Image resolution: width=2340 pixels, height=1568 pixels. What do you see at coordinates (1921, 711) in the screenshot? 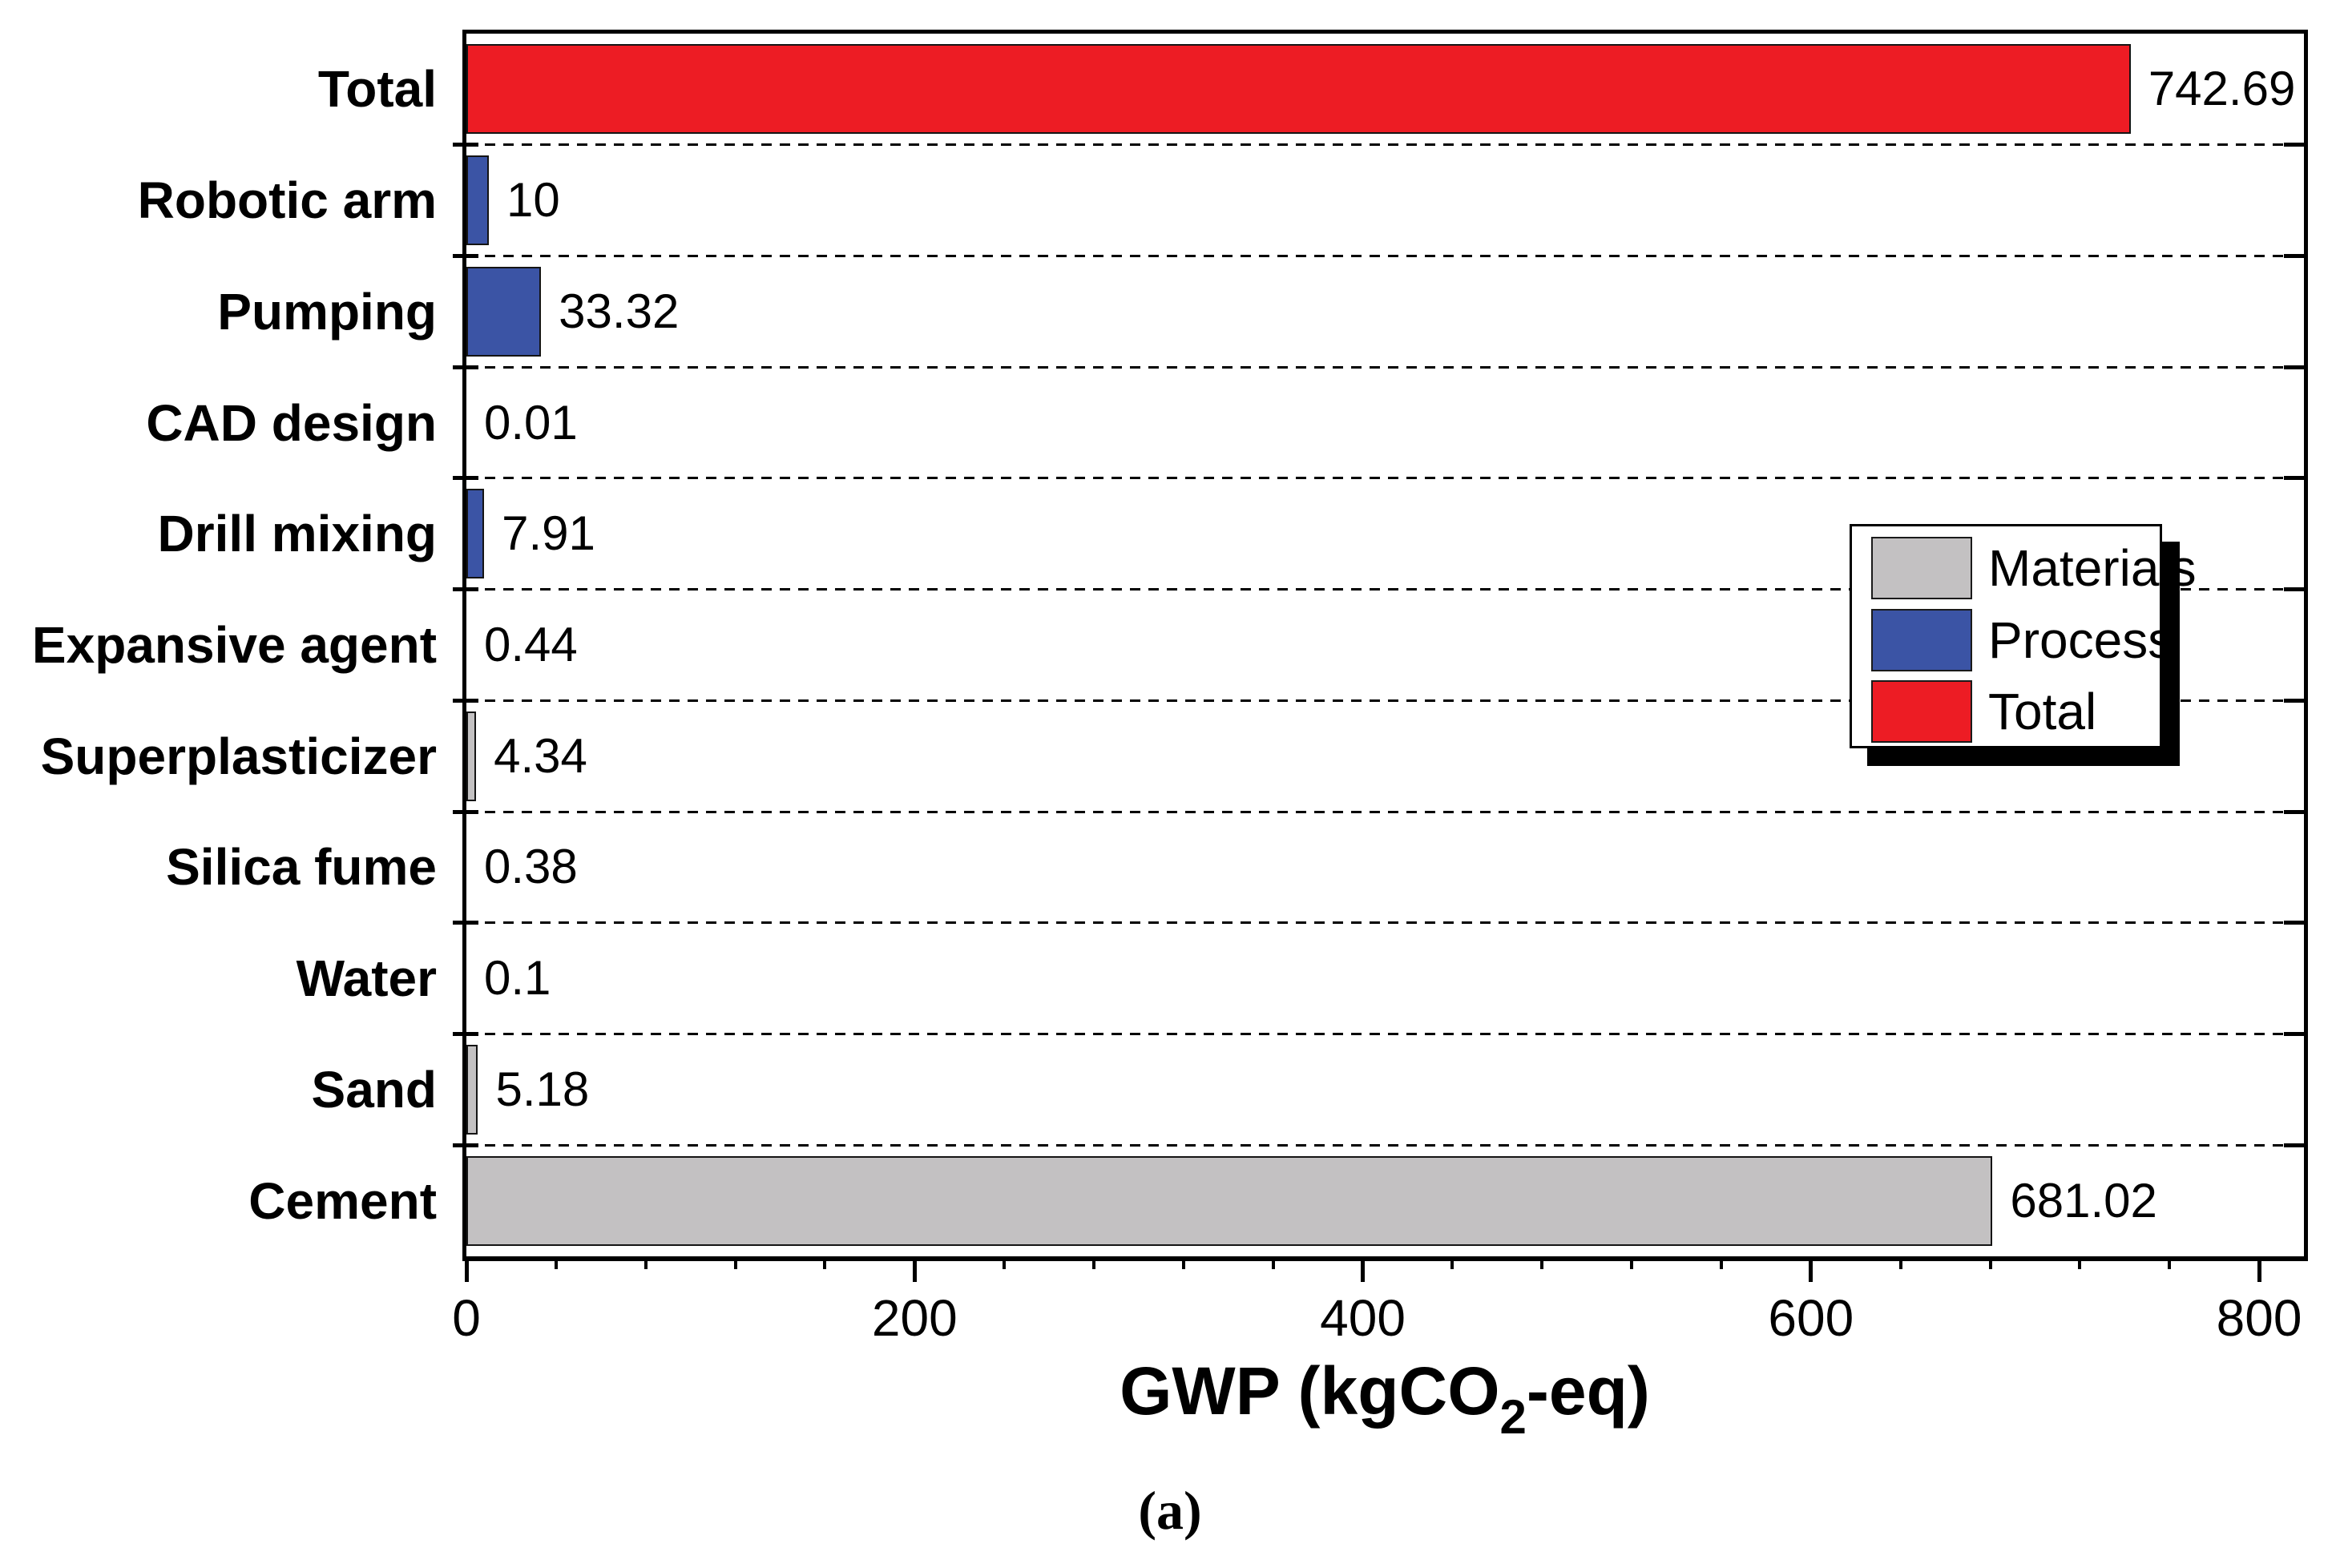
I see `legend-swatch-total` at bounding box center [1921, 711].